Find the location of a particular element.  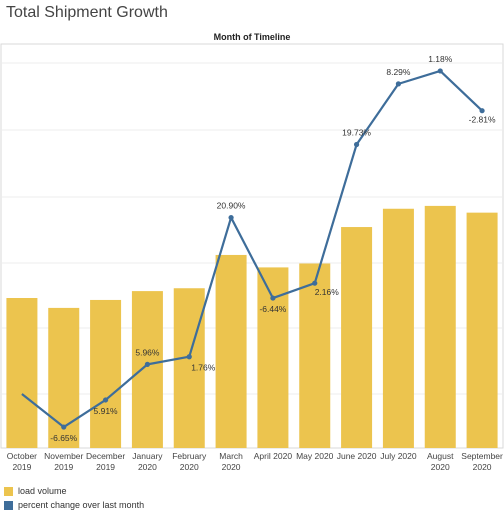

data-label-10: 8.29% is located at coordinates (398, 72).